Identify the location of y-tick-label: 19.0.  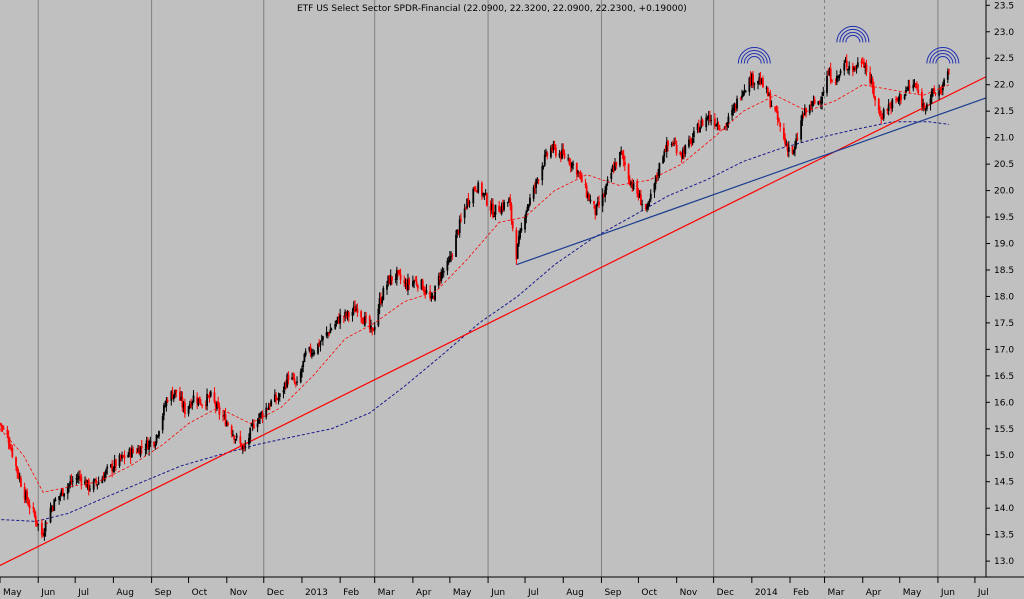
(1004, 245).